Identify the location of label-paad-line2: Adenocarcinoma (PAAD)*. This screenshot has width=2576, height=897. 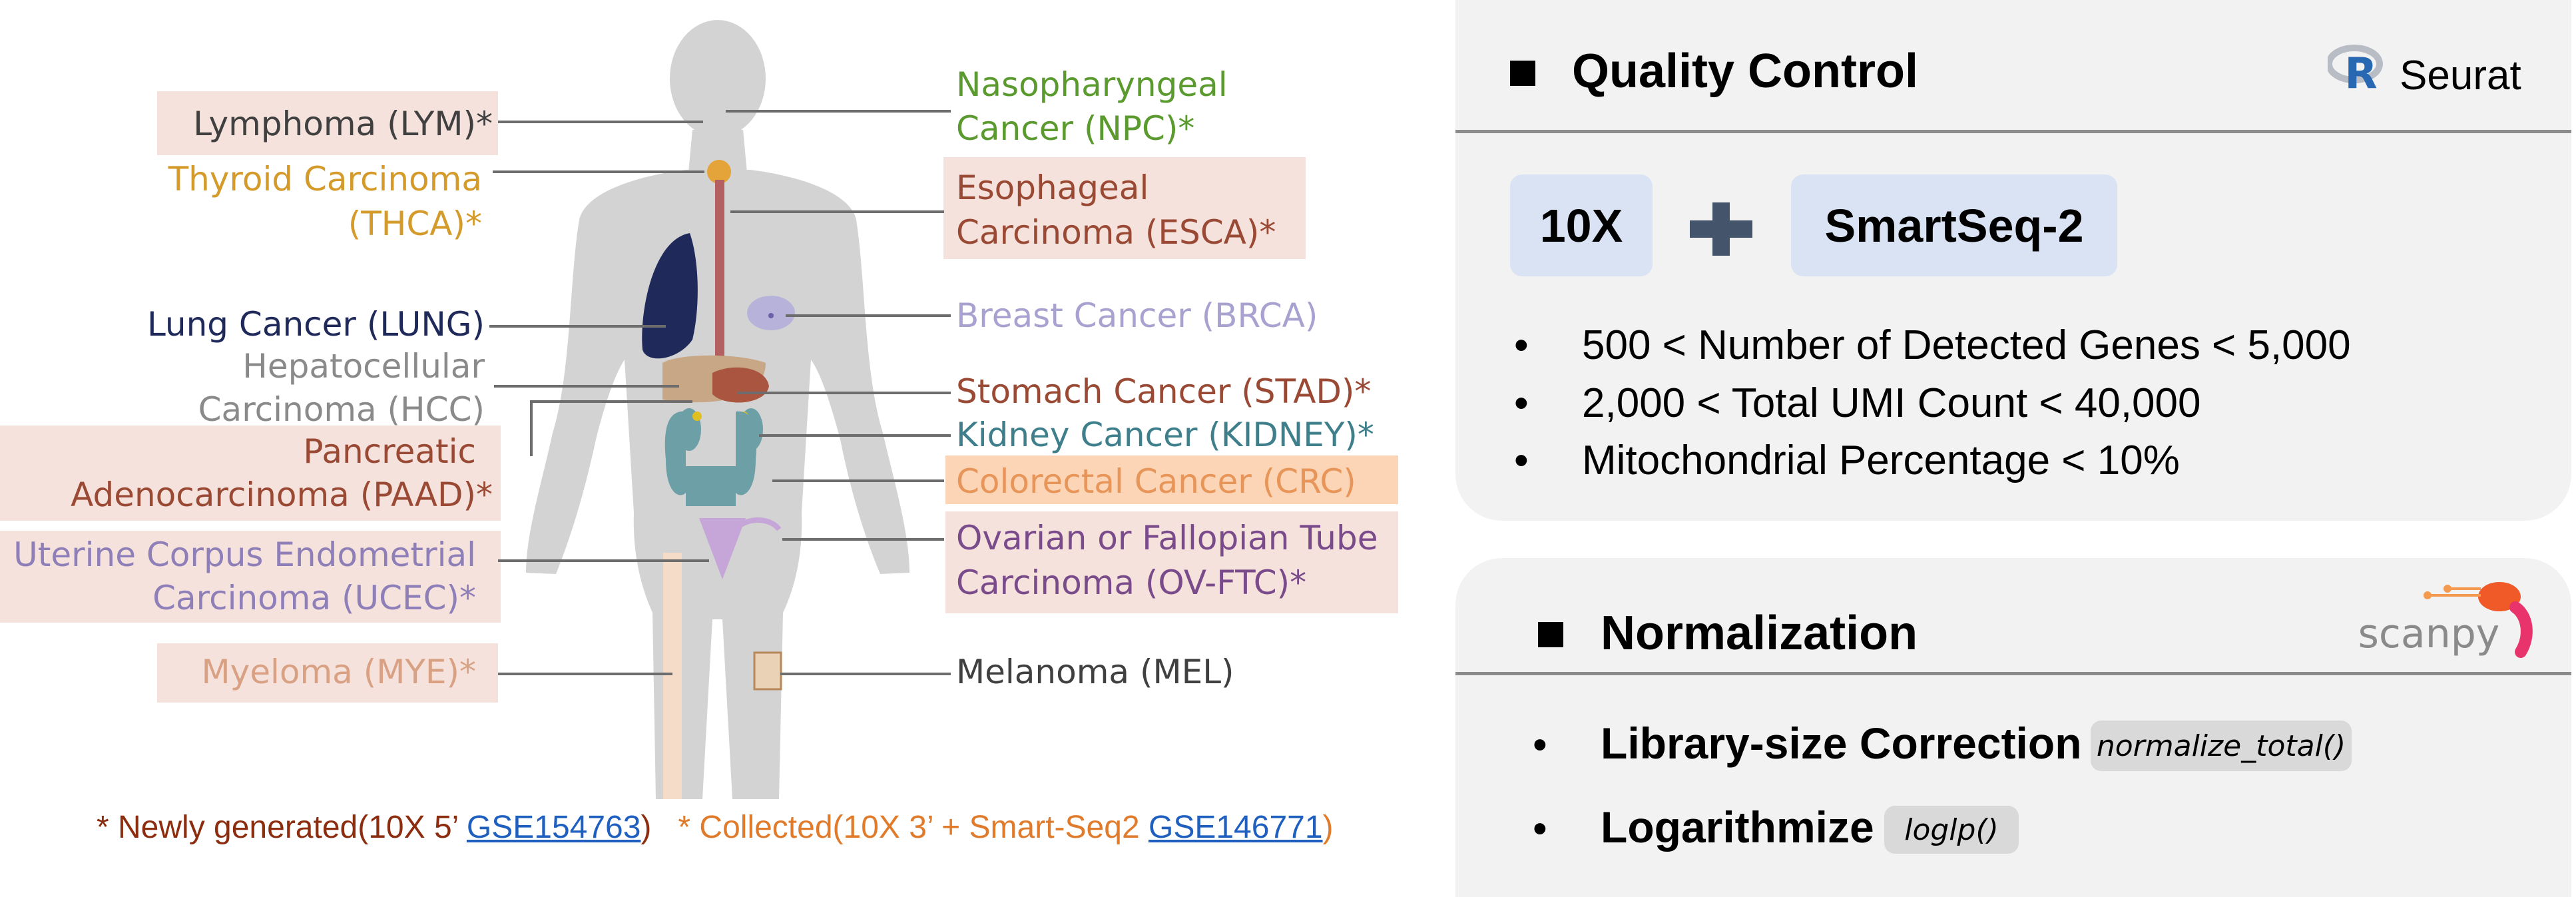
(282, 495).